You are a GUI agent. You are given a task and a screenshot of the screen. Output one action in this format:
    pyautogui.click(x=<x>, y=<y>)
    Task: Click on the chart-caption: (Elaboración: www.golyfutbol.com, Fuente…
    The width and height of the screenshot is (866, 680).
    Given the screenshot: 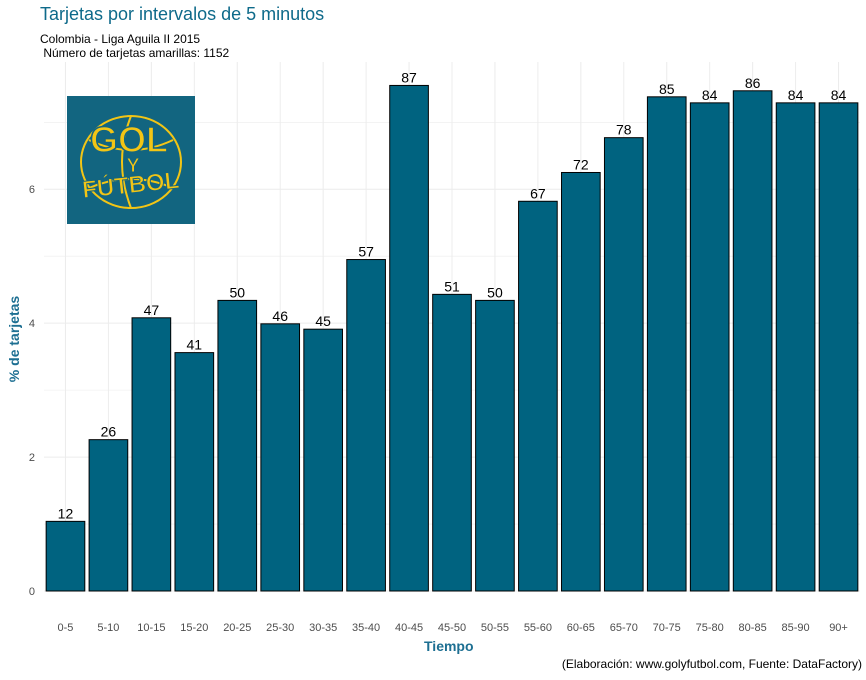 What is the action you would take?
    pyautogui.click(x=711, y=664)
    